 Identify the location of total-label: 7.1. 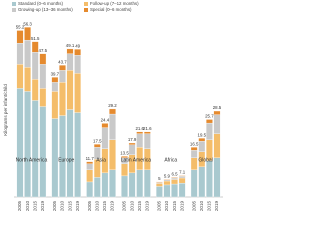
(182, 172).